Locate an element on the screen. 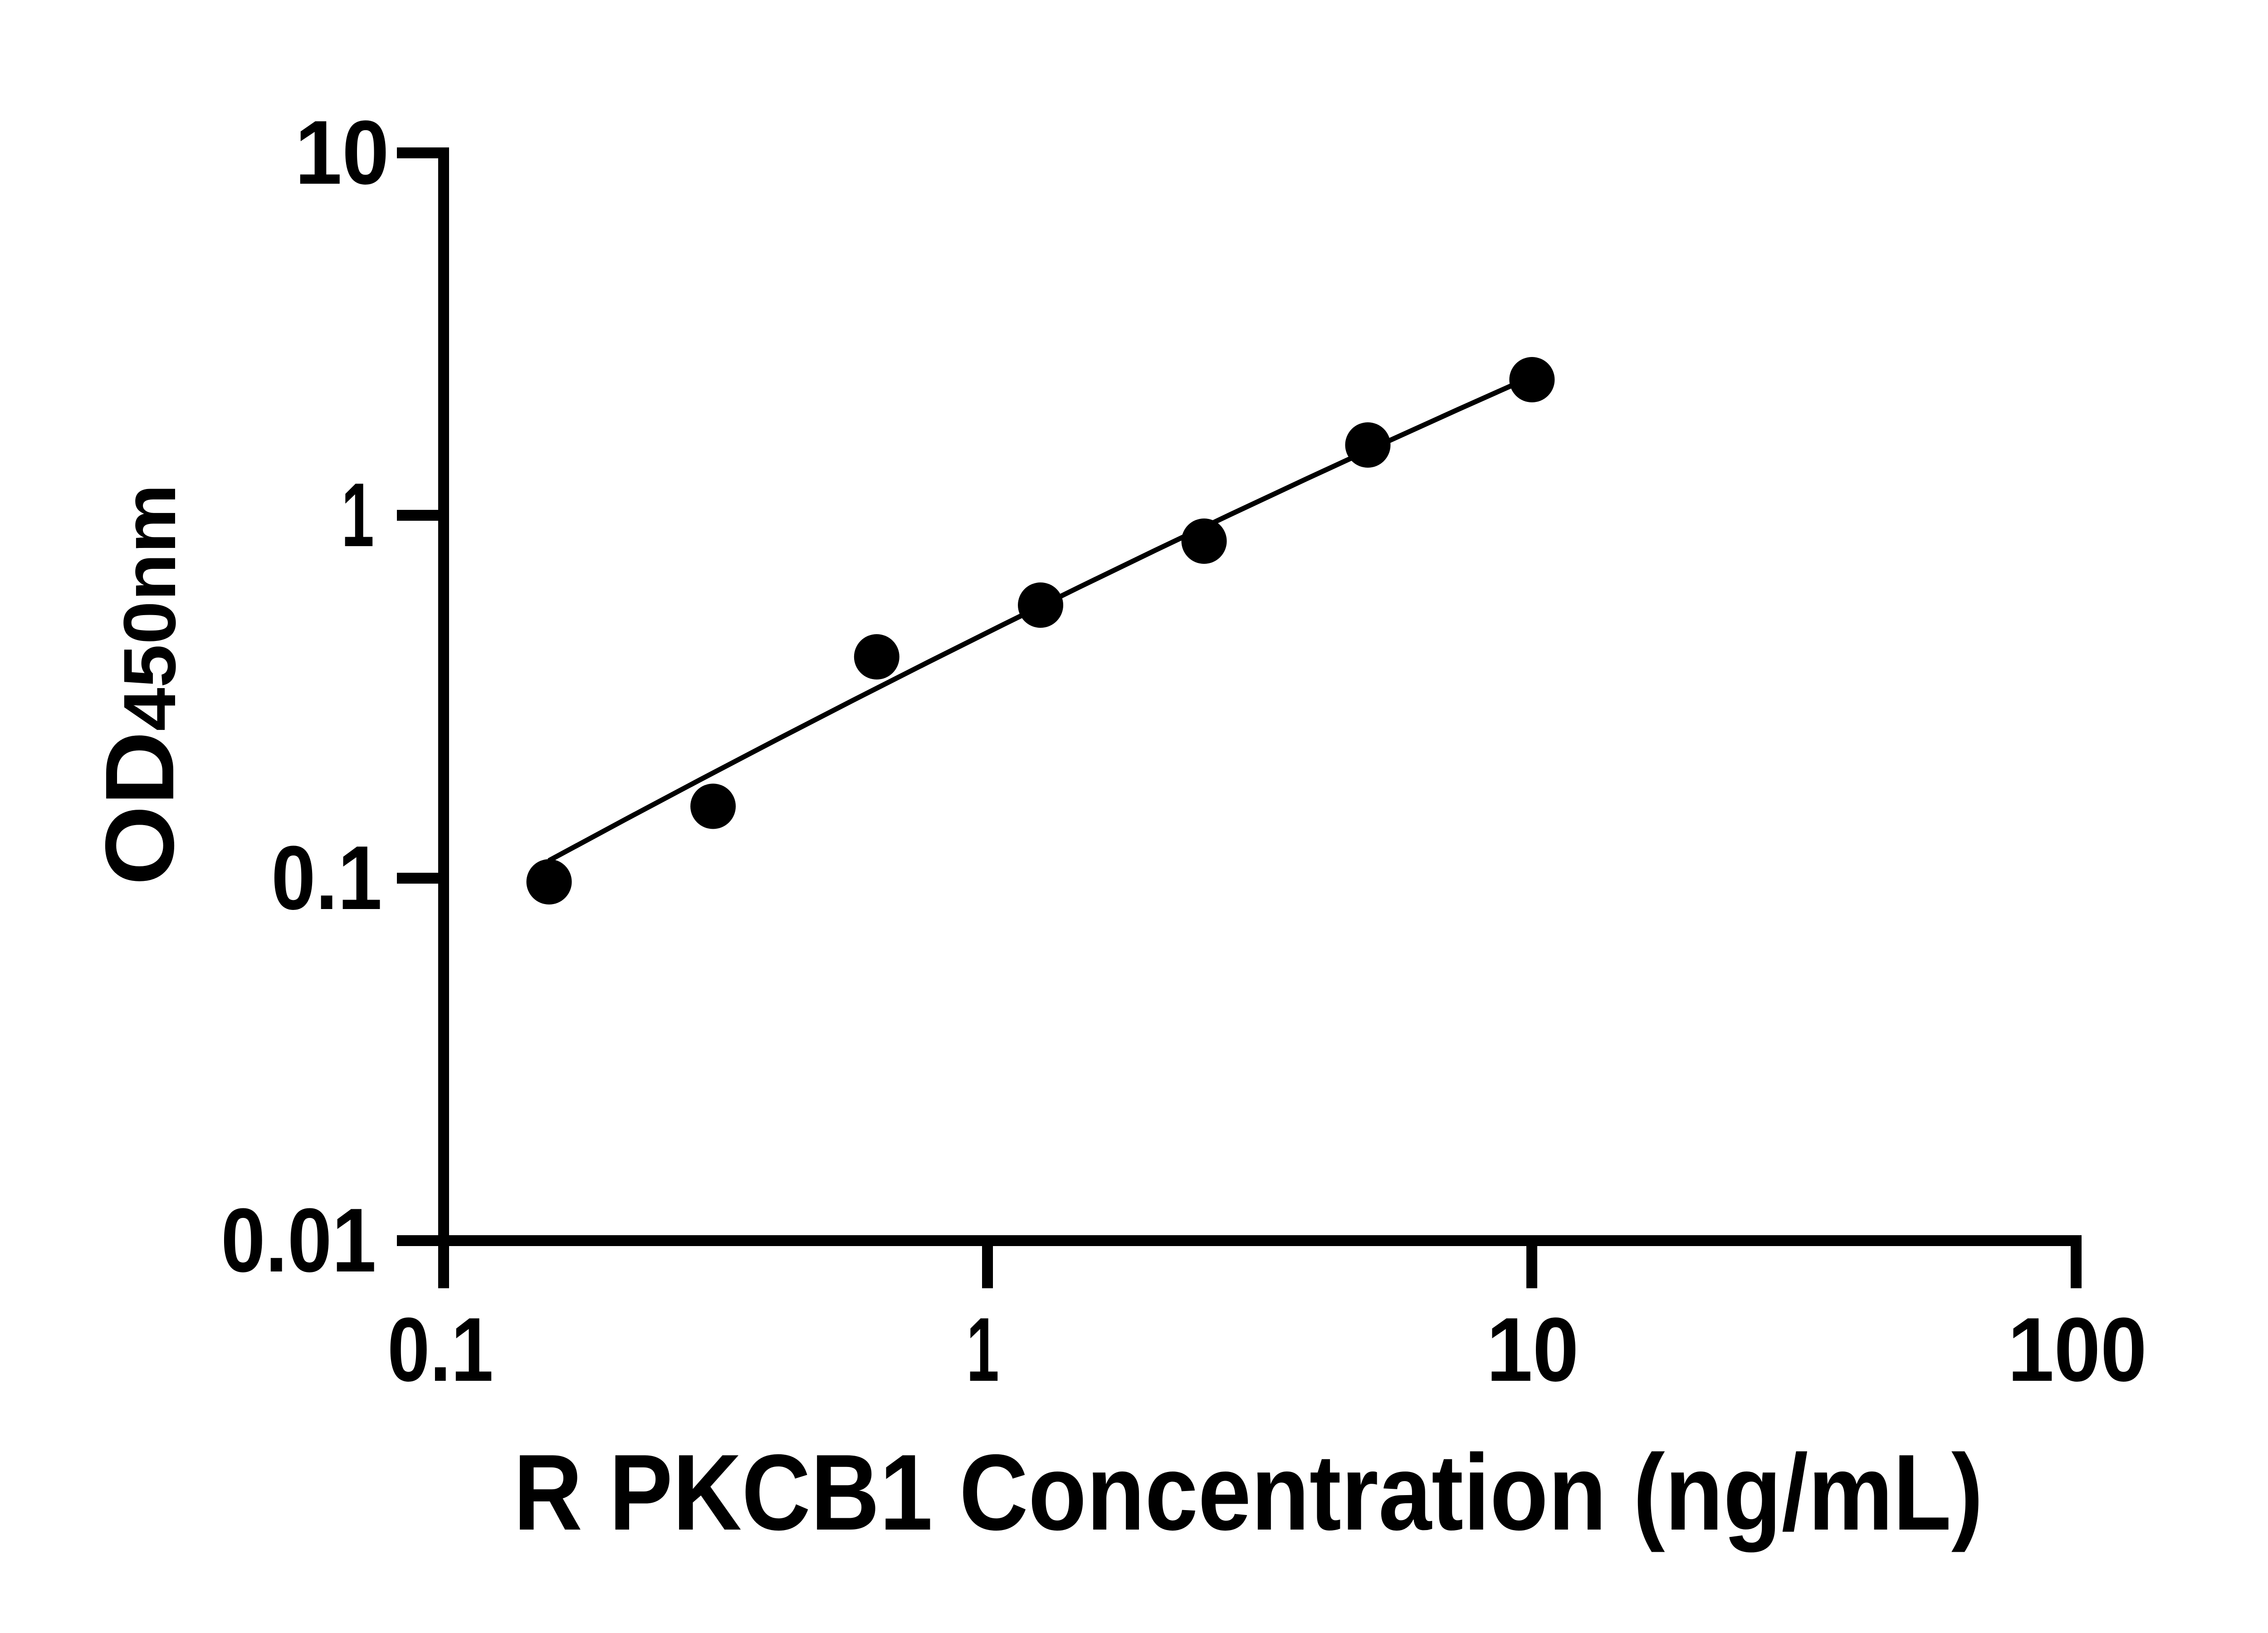 This screenshot has width=2268, height=1633. svg-text: 0.01 is located at coordinates (298, 1240).